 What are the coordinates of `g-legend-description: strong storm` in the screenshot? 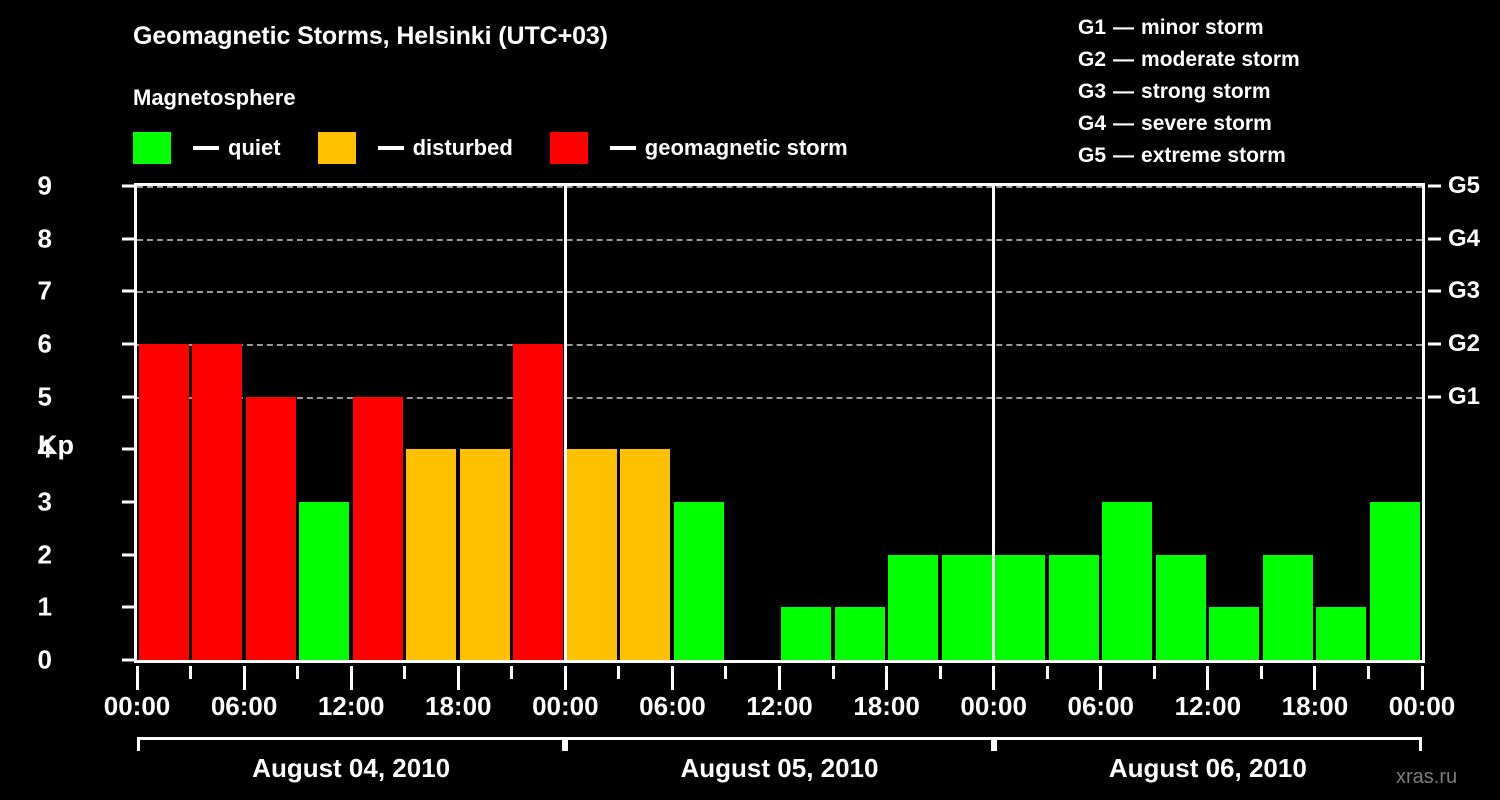 It's located at (1206, 91).